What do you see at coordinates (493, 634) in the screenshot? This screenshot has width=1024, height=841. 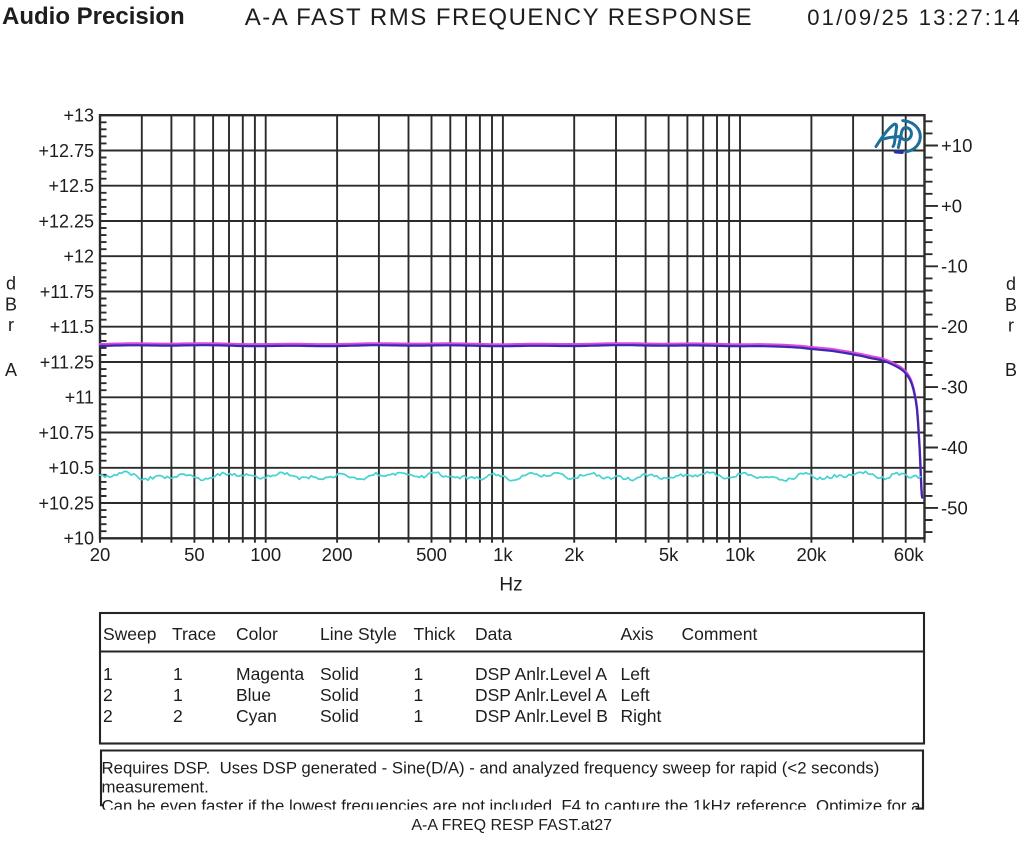 I see `svg-text: Data` at bounding box center [493, 634].